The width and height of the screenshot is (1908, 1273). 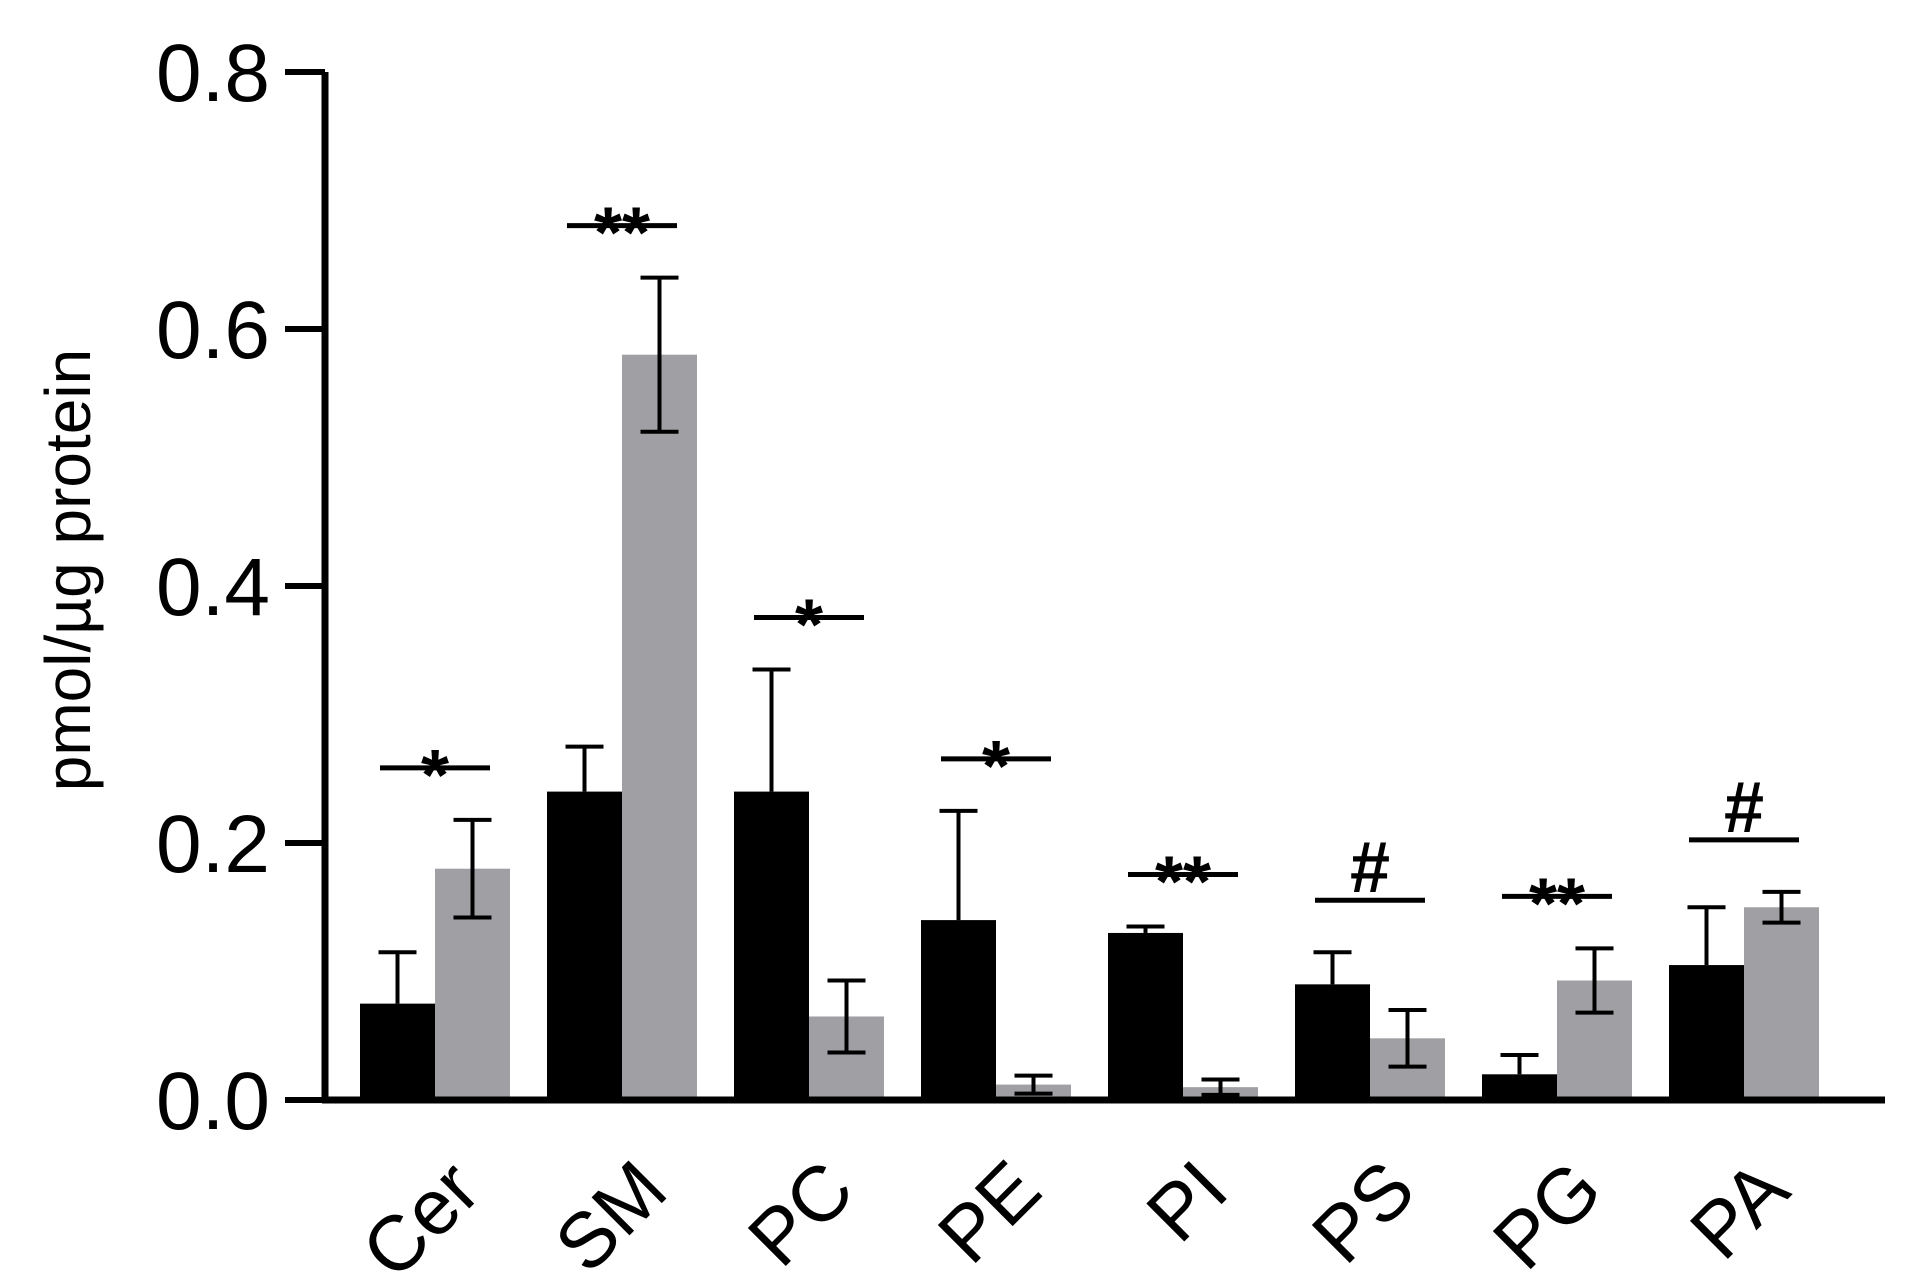 I want to click on significance-label-pa: #, so click(x=1744, y=808).